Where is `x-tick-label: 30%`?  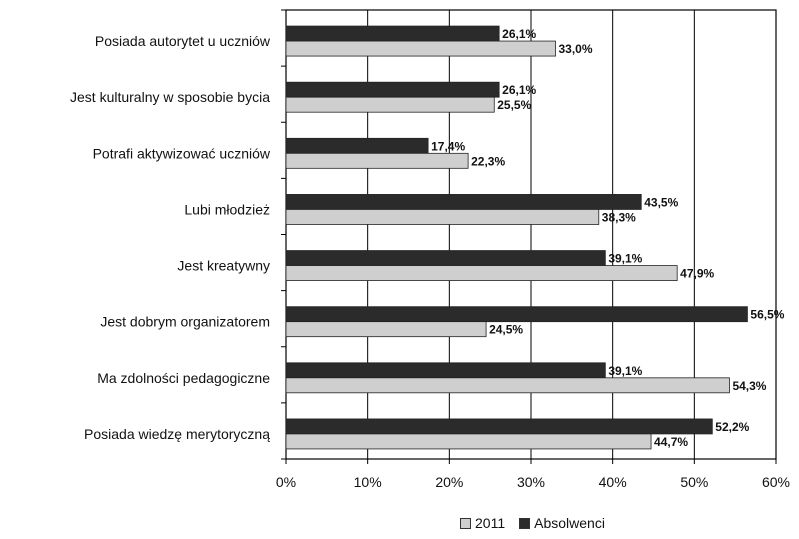 x-tick-label: 30% is located at coordinates (531, 482).